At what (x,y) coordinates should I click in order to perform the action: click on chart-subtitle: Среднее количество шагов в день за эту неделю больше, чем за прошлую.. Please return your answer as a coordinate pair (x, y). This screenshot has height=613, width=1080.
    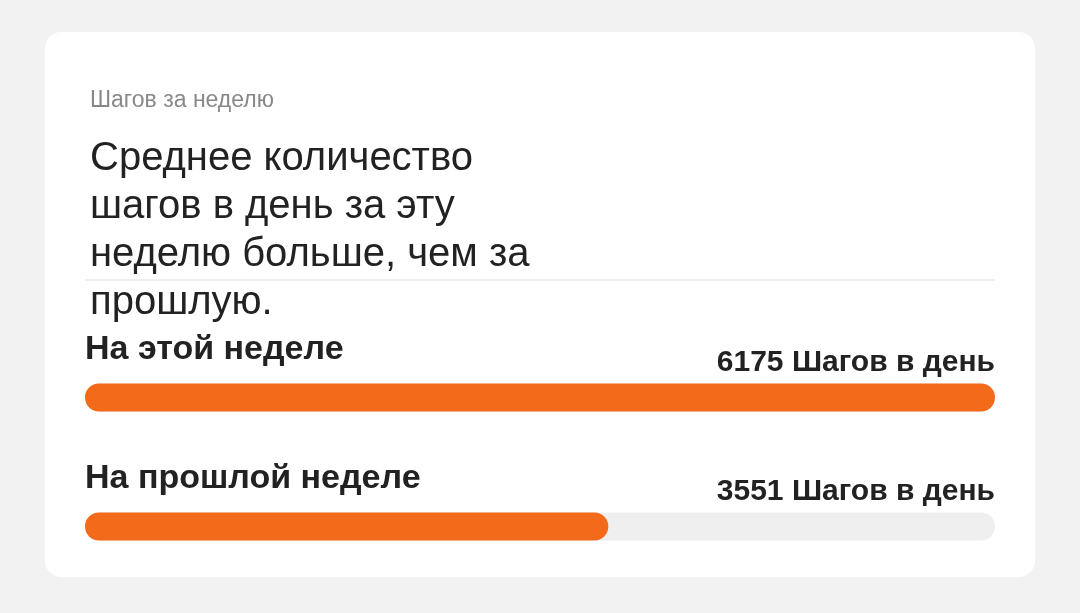
    Looking at the image, I should click on (315, 228).